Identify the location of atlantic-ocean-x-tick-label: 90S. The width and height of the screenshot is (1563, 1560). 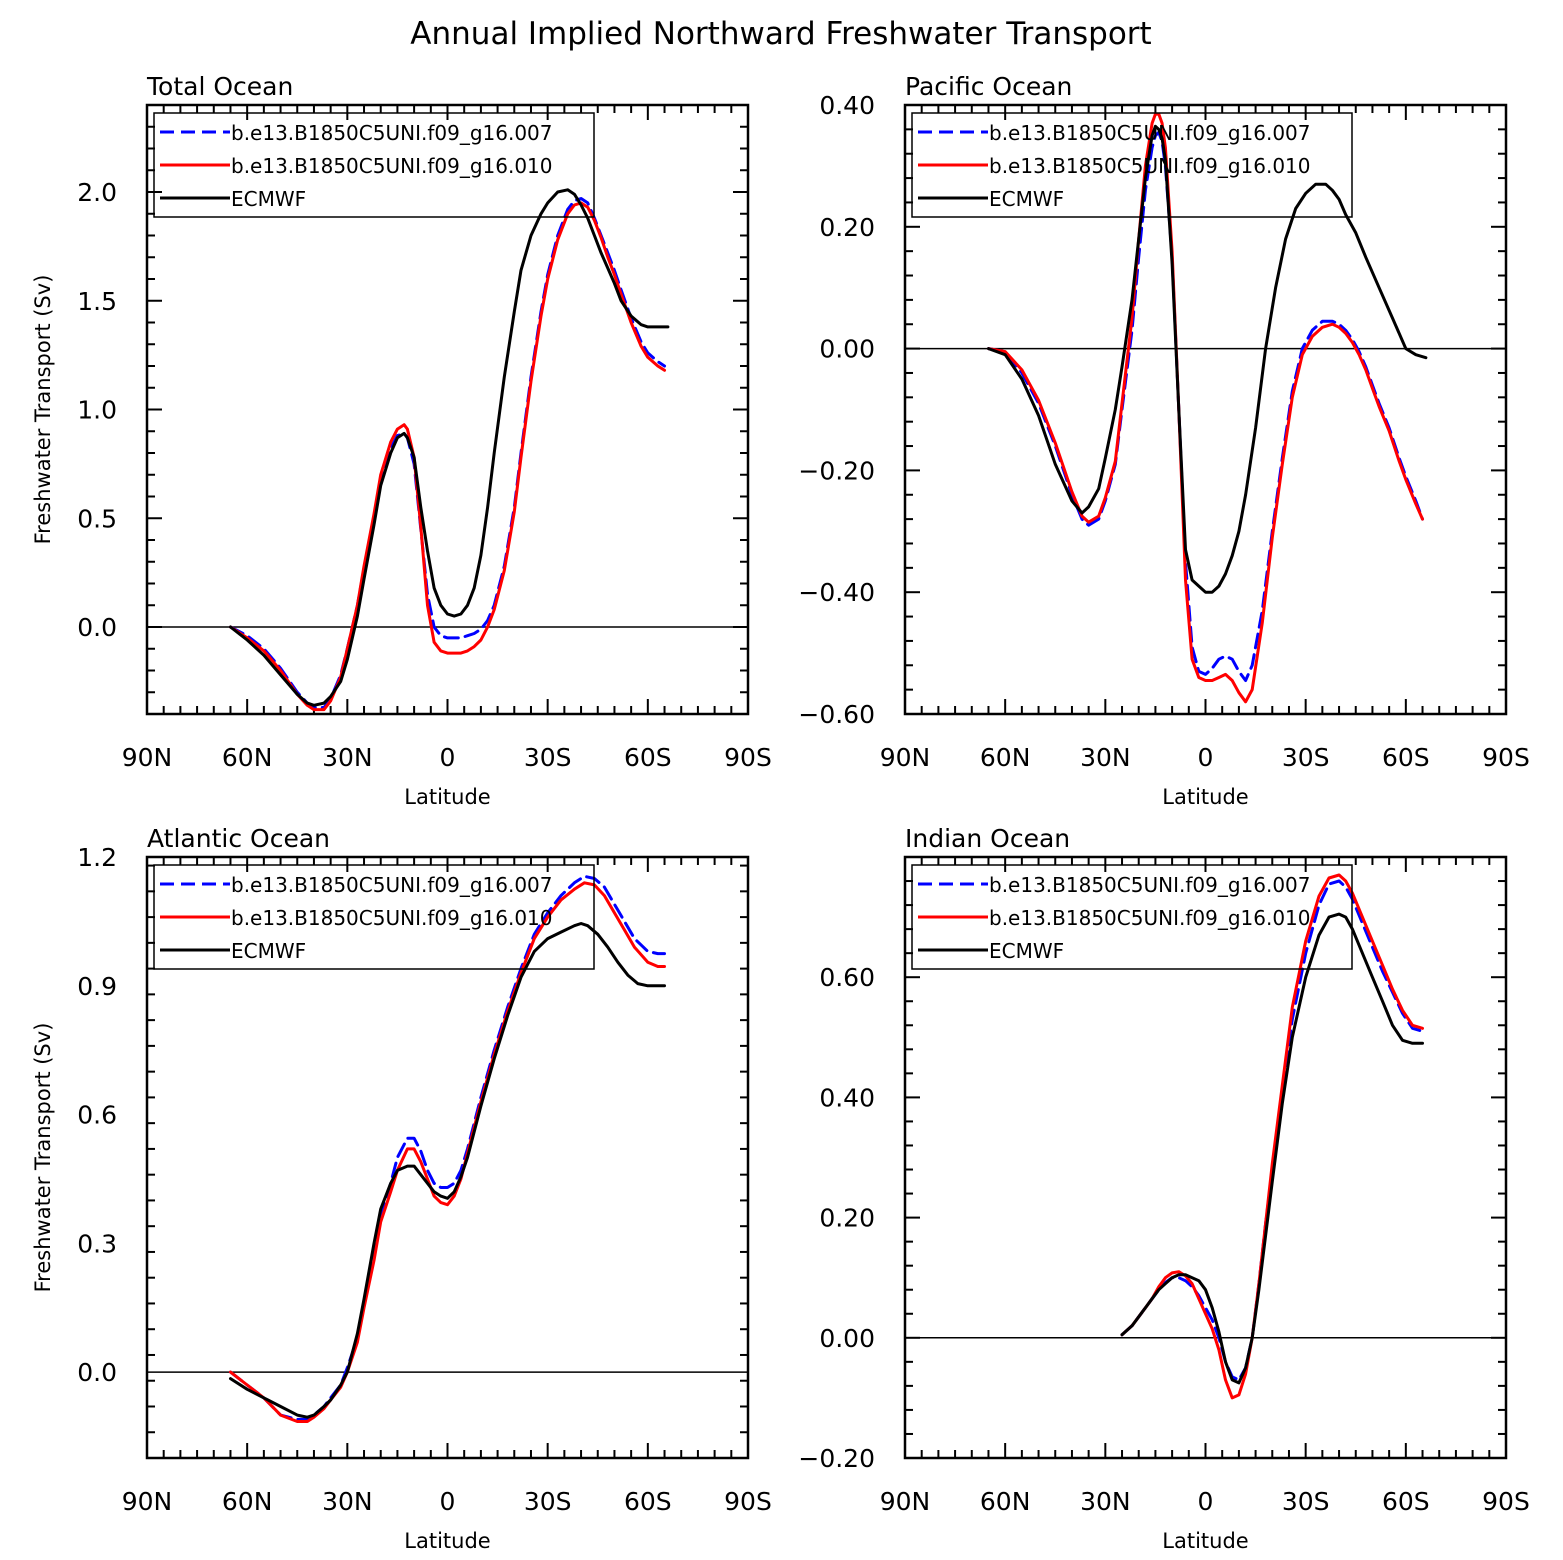
(748, 1501).